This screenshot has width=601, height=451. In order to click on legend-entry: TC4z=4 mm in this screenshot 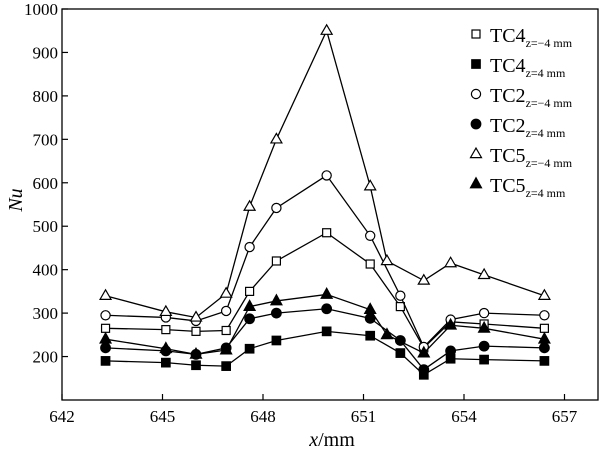, I will do `click(518, 67)`.